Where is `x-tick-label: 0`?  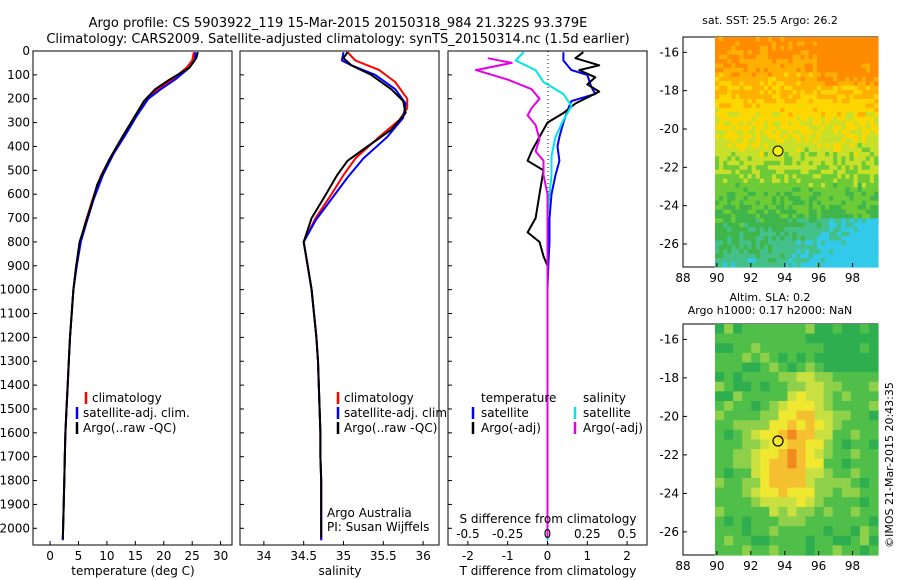 x-tick-label: 0 is located at coordinates (548, 556).